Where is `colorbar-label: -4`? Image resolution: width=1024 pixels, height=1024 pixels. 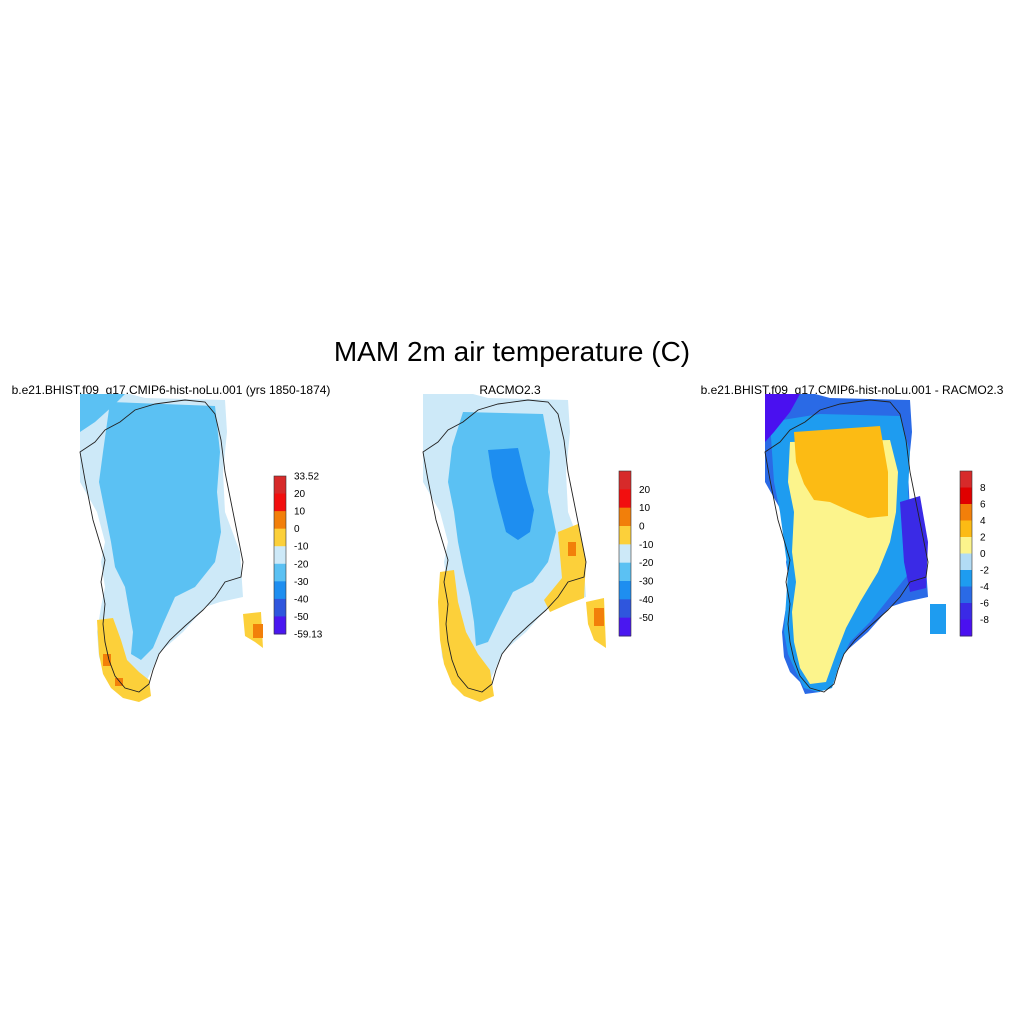 colorbar-label: -4 is located at coordinates (984, 587).